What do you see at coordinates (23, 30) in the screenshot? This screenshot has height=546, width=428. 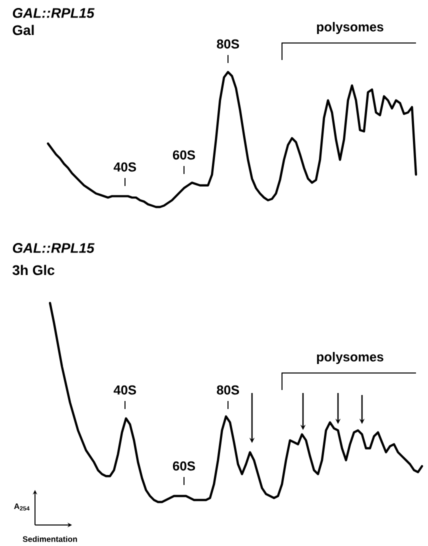 I see `chart-subtitle: Gal` at bounding box center [23, 30].